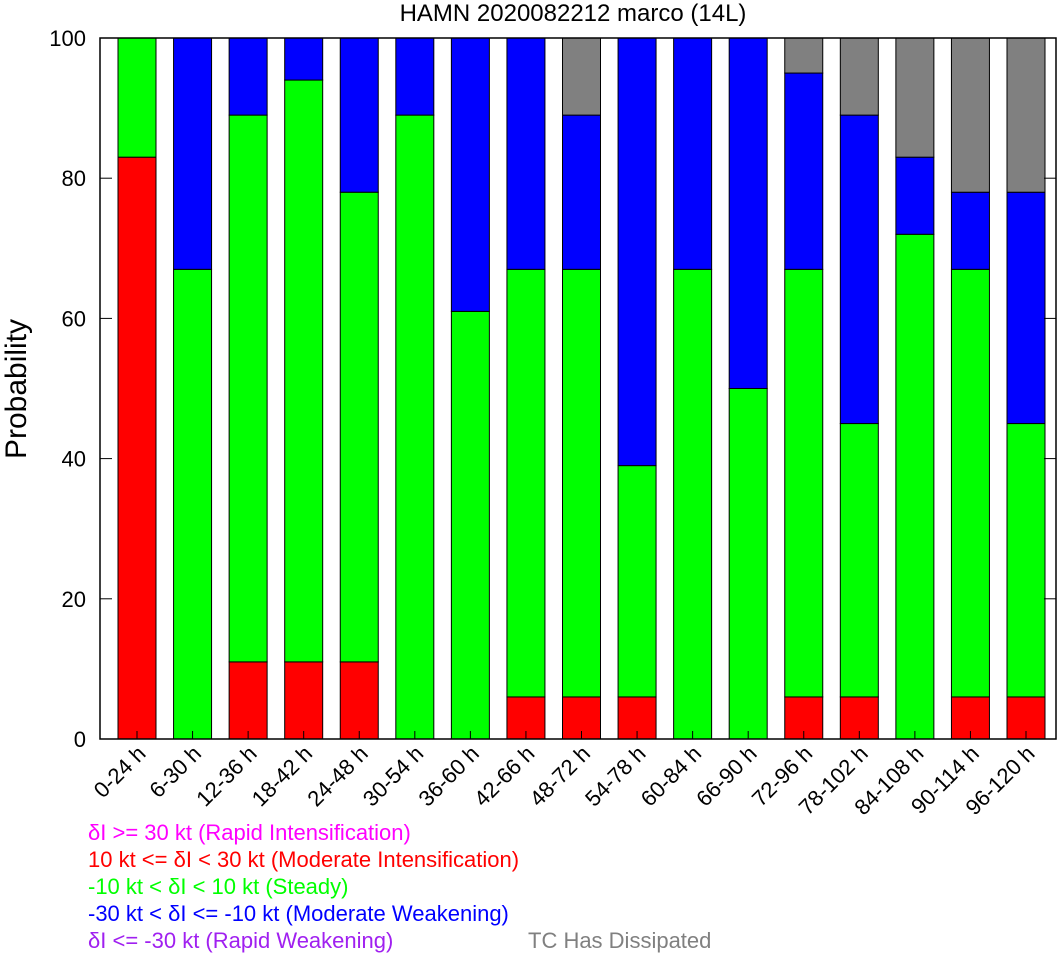  Describe the element at coordinates (74, 178) in the screenshot. I see `y-tick-label-4: 80` at that location.